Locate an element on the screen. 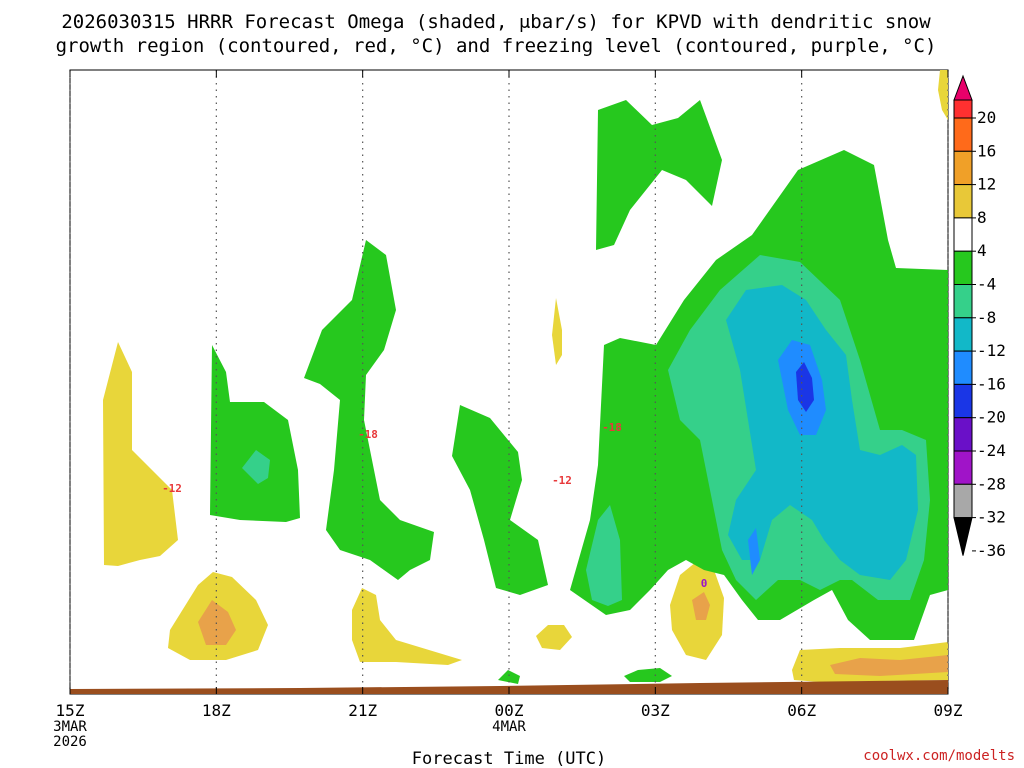 This screenshot has width=1024, height=768. colorbar-label: 4 is located at coordinates (982, 250).